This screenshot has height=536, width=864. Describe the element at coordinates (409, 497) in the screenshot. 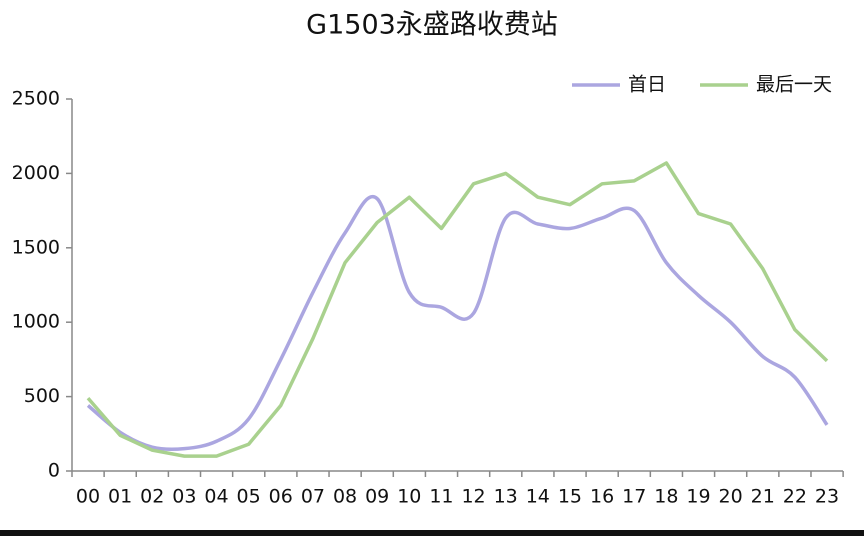

I see `x-tick-label: 10` at that location.